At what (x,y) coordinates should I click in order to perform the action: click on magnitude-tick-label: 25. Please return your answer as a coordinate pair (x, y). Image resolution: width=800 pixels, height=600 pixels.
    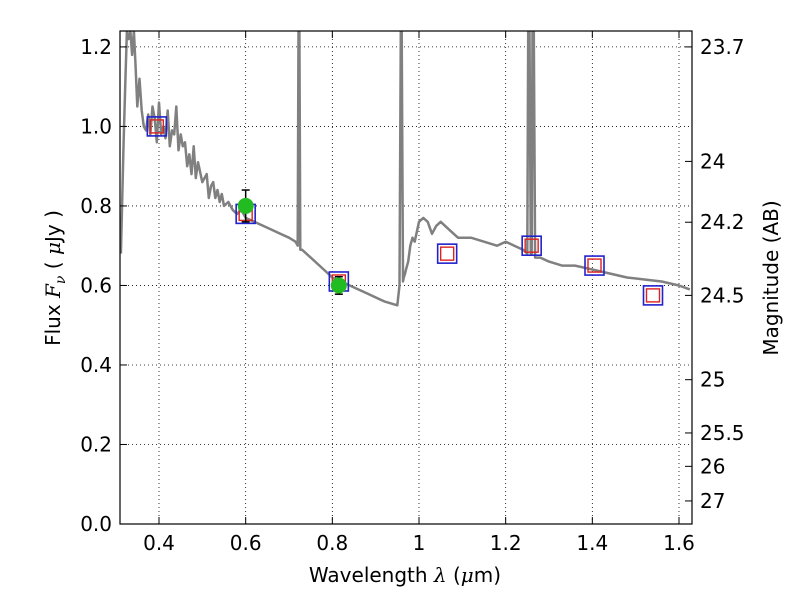
    Looking at the image, I should click on (712, 380).